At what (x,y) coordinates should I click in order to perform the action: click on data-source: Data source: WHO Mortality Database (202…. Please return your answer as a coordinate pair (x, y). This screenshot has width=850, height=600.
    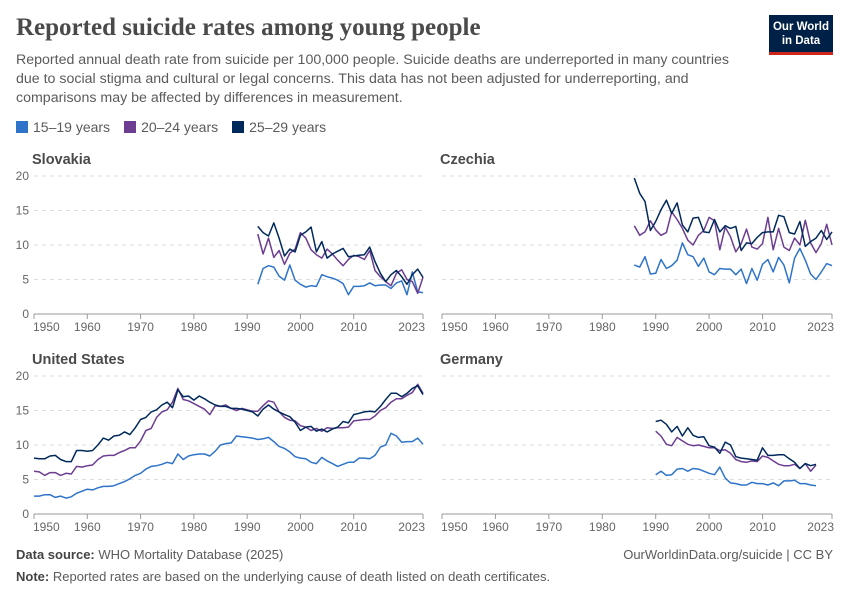
    Looking at the image, I should click on (149, 554).